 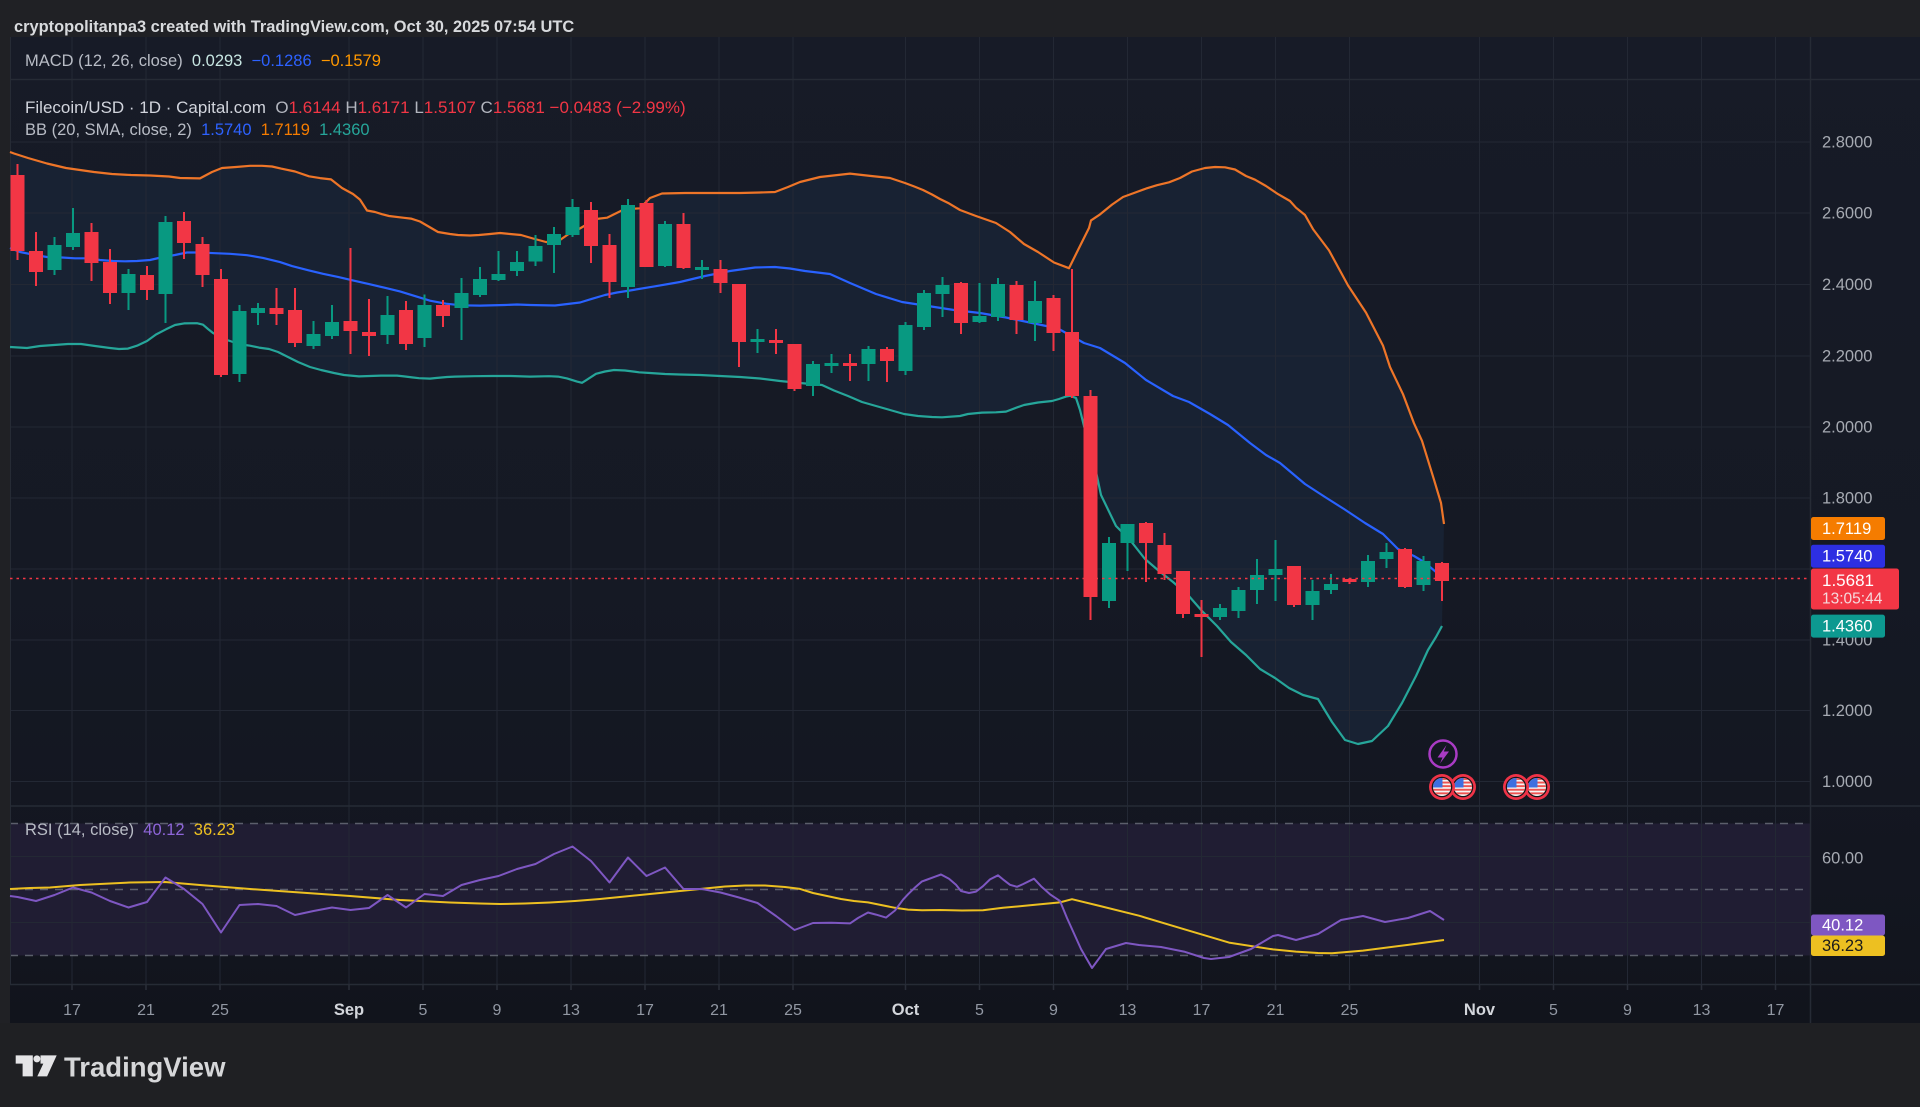 I want to click on svg-text: 1.4360, so click(x=1847, y=627).